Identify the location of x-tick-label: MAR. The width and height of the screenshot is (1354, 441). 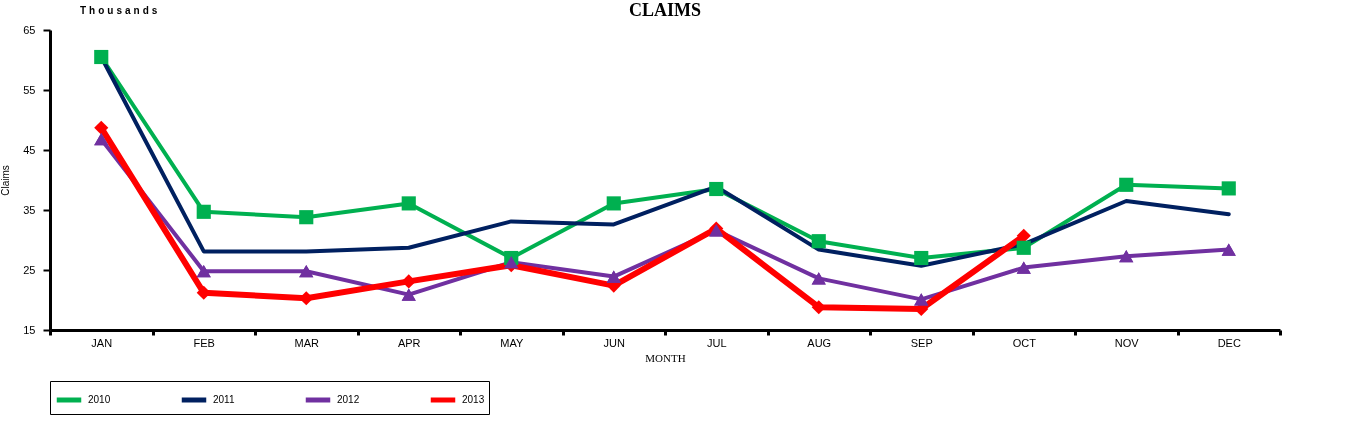
(307, 342).